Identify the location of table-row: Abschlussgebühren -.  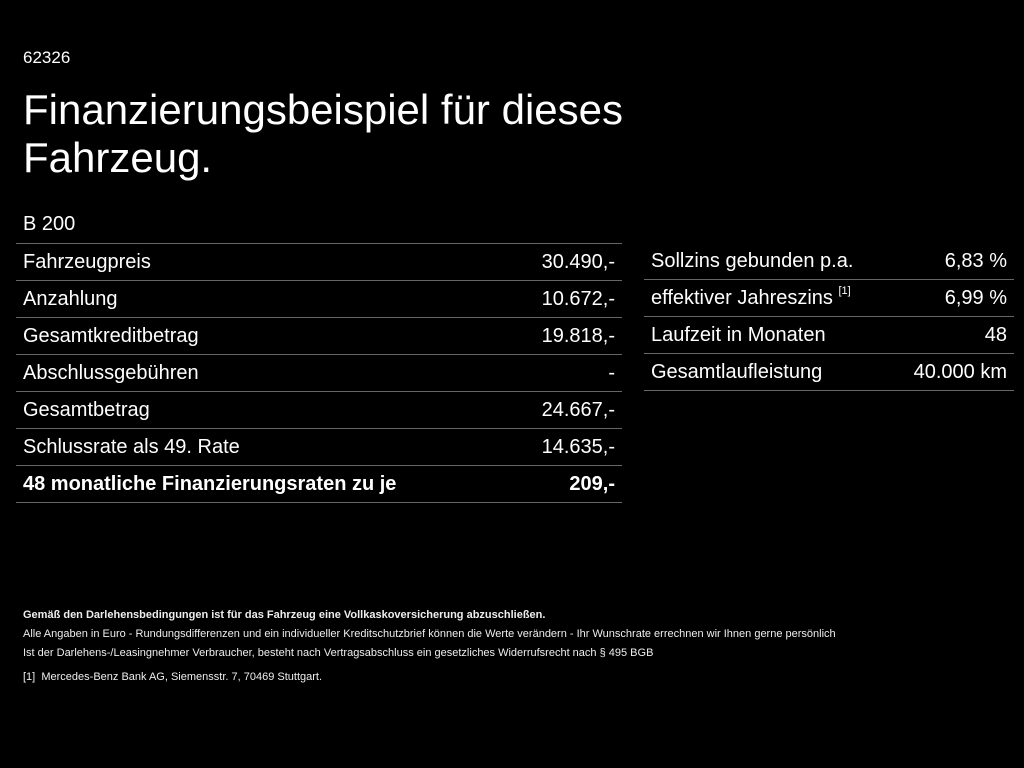
(319, 373).